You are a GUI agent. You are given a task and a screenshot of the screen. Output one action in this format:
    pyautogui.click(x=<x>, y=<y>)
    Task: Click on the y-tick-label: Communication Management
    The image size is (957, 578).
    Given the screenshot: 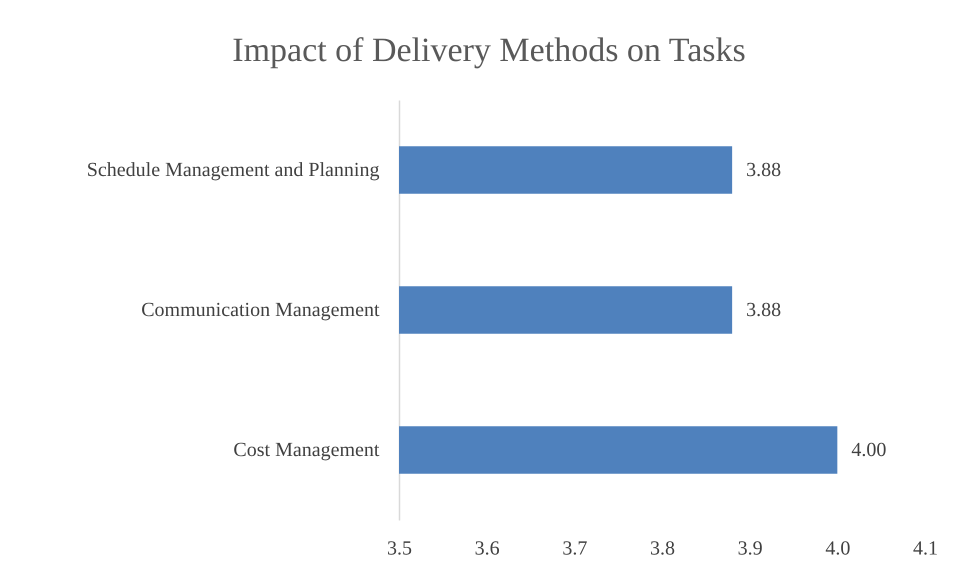 What is the action you would take?
    pyautogui.click(x=260, y=310)
    